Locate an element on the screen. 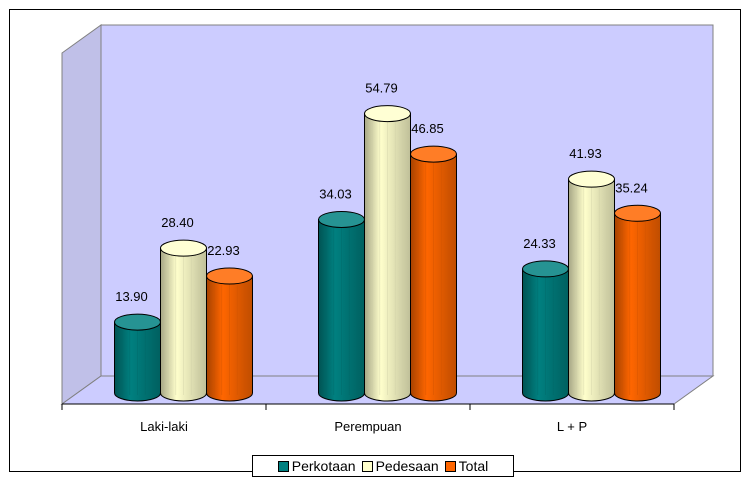 The height and width of the screenshot is (477, 751). legend-swatch-pedesaan is located at coordinates (367, 466).